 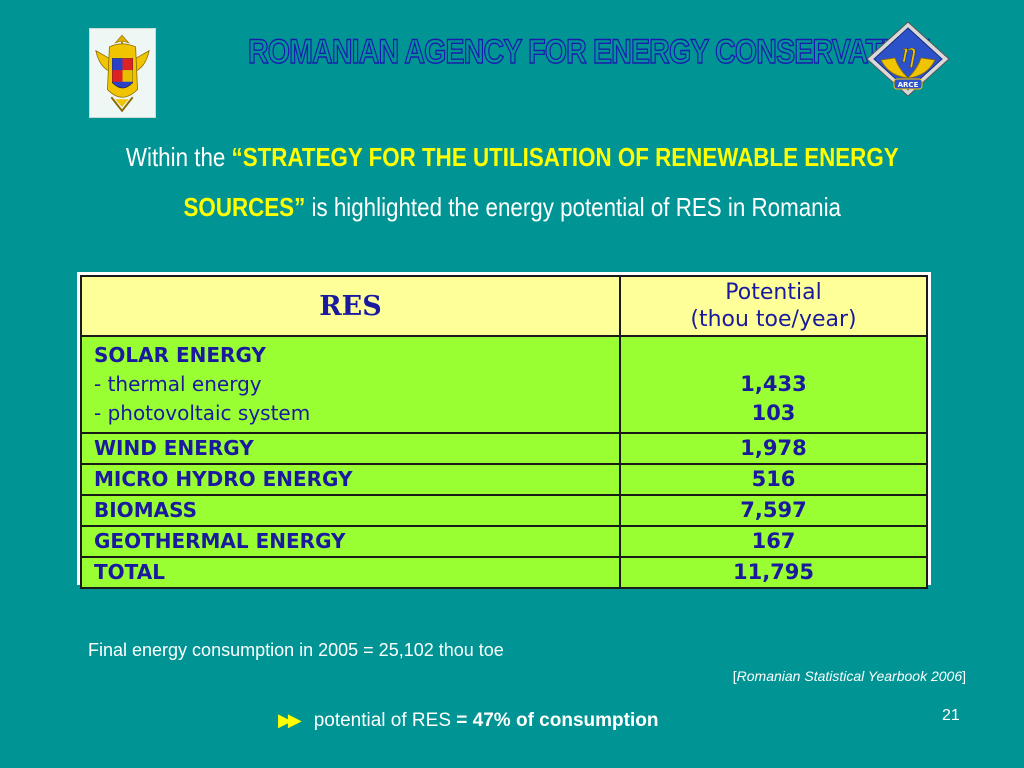 I want to click on agency-title: ROMANIAN AGENCY FOR ENERGY CONSERVATION, so click(x=589, y=51).